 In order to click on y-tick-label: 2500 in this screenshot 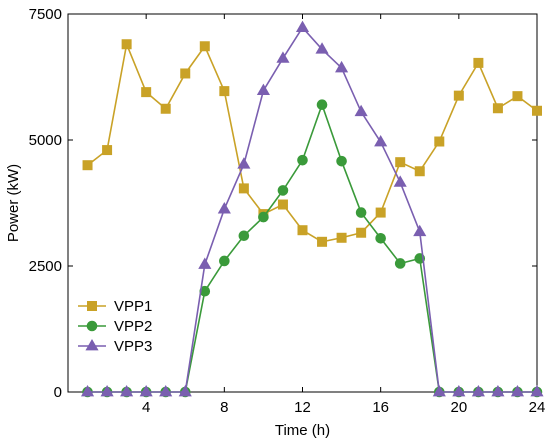, I will do `click(45, 266)`.